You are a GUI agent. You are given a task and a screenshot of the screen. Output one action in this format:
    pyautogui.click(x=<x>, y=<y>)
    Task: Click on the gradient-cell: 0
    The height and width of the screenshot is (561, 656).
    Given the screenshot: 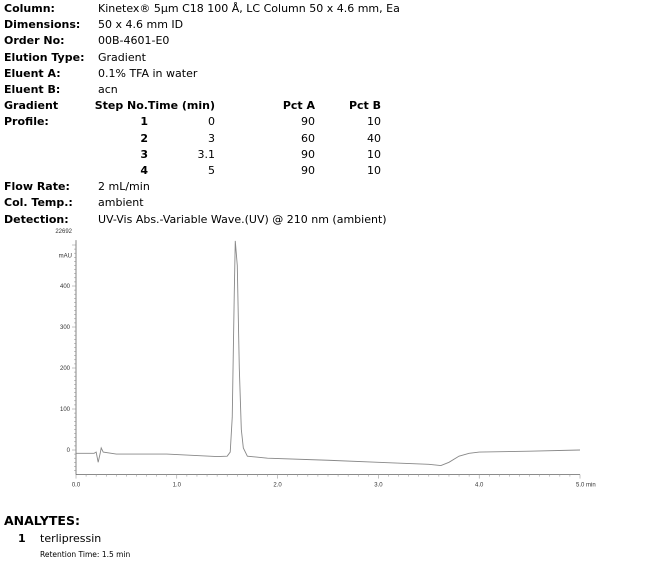 What is the action you would take?
    pyautogui.click(x=211, y=122)
    